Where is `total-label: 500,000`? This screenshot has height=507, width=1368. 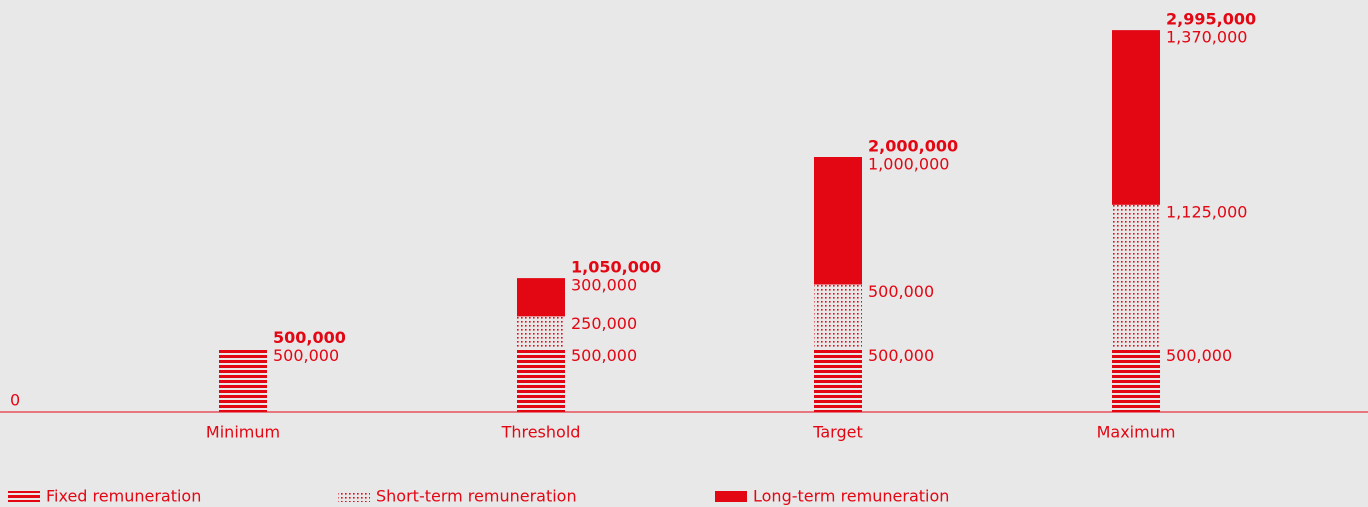 total-label: 500,000 is located at coordinates (309, 337).